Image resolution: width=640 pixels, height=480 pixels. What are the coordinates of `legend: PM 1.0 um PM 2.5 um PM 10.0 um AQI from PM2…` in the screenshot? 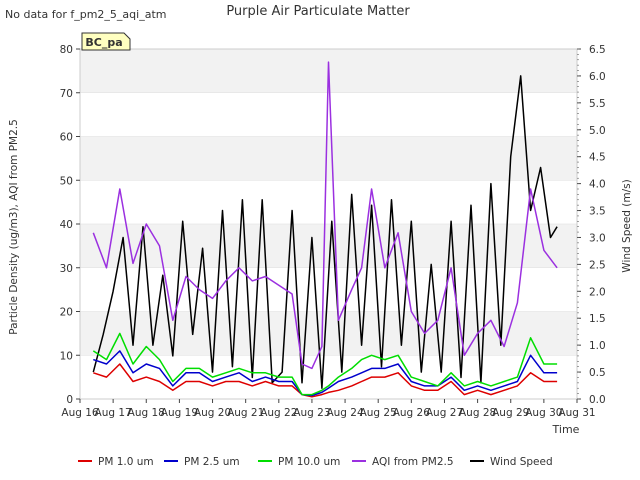 It's located at (315, 462).